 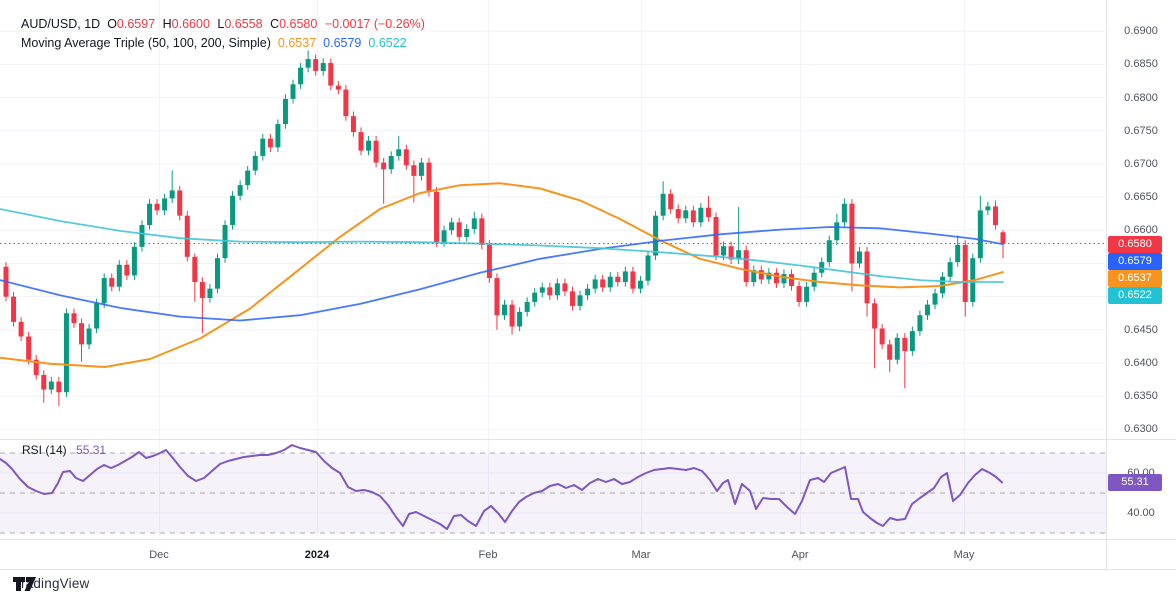 What do you see at coordinates (1141, 363) in the screenshot?
I see `price-axis-label: 0.6400` at bounding box center [1141, 363].